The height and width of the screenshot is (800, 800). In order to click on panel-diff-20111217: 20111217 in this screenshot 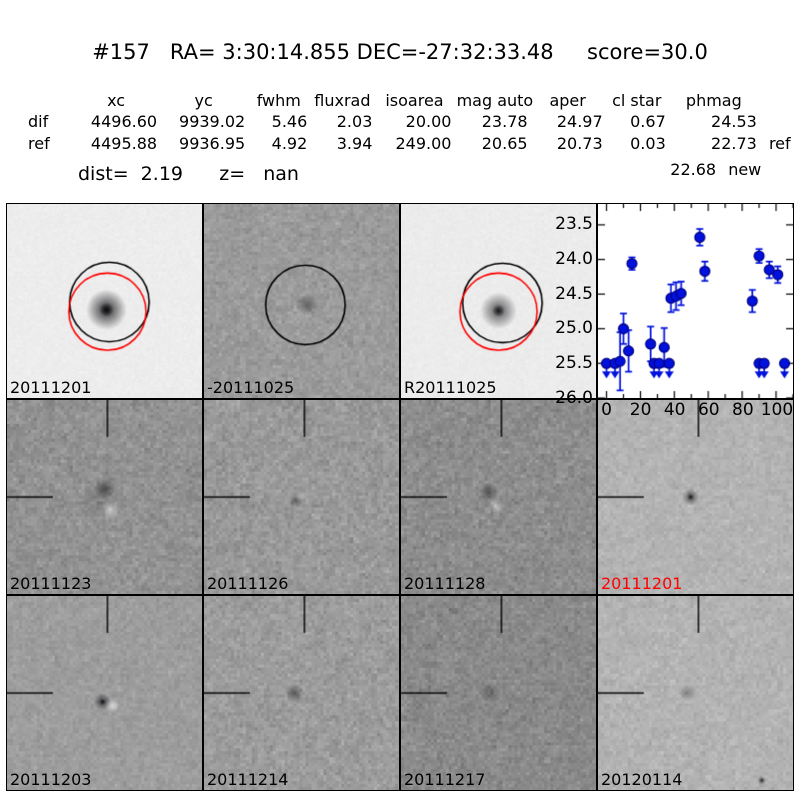, I will do `click(498, 693)`.